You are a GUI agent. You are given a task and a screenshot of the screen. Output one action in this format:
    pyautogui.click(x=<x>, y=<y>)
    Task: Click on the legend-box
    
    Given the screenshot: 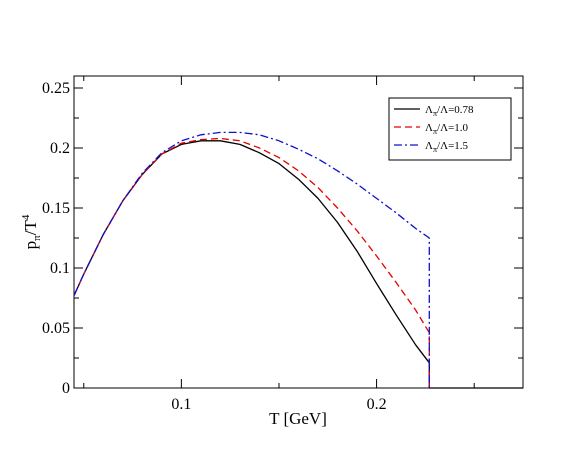 What is the action you would take?
    pyautogui.click(x=450, y=129)
    